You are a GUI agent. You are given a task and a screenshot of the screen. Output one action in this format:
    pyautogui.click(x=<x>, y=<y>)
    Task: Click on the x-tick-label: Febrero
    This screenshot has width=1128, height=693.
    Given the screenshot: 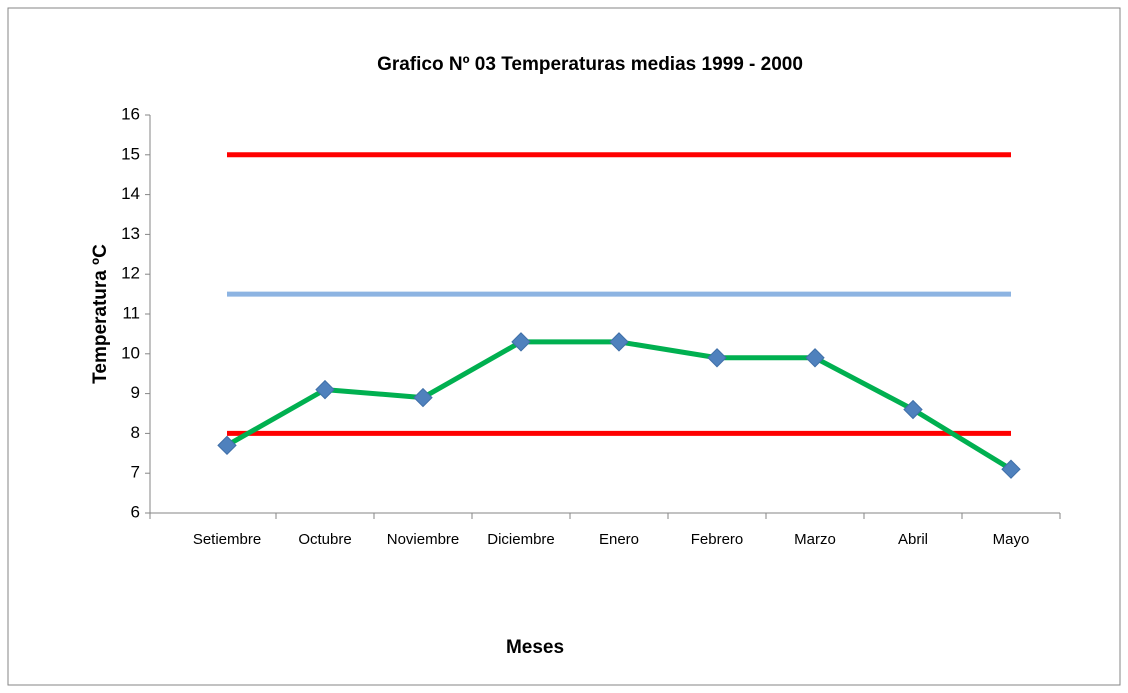 What is the action you would take?
    pyautogui.click(x=717, y=539)
    